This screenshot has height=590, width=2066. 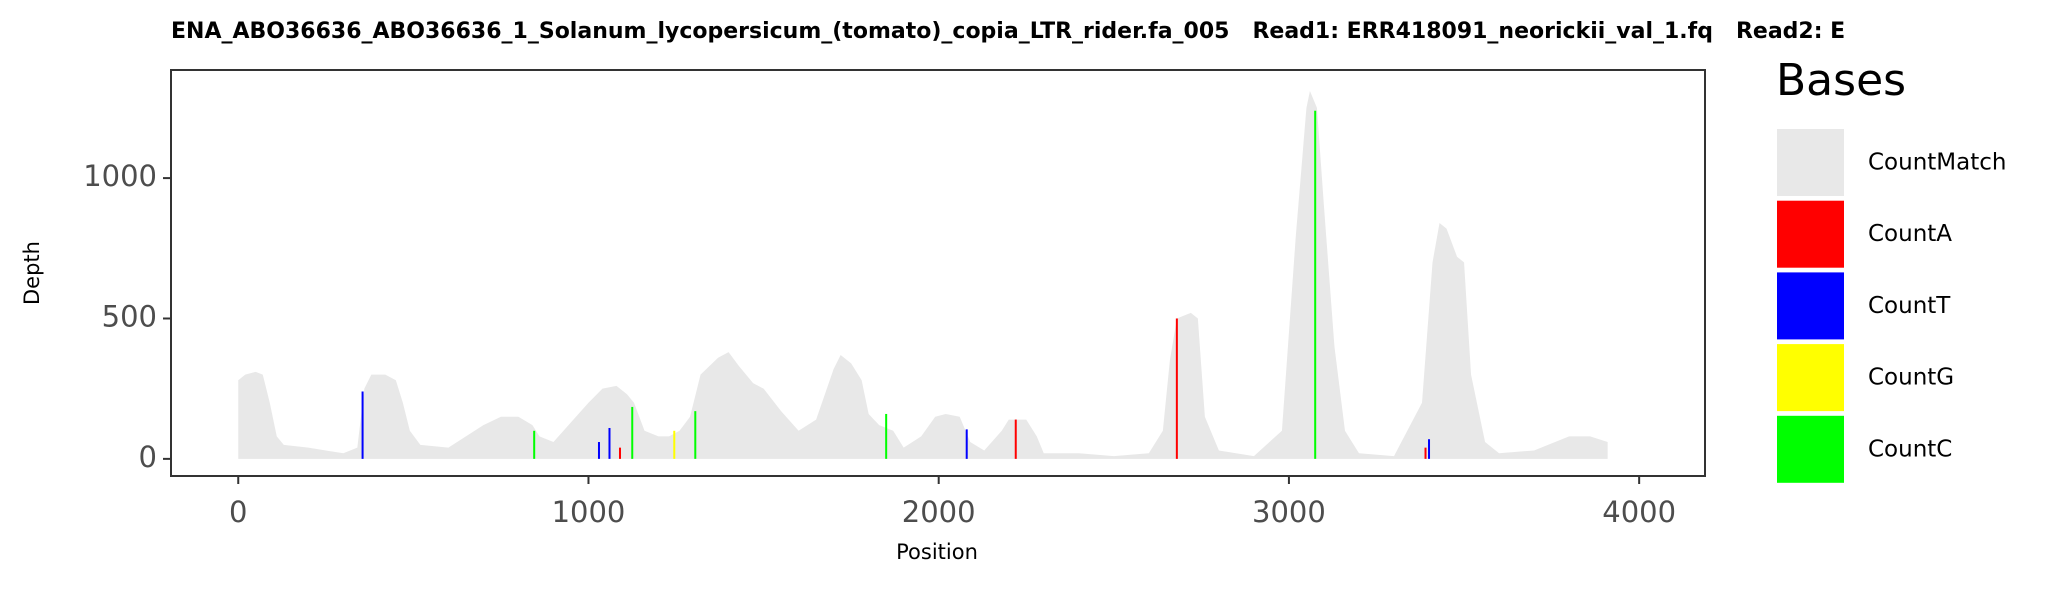 What do you see at coordinates (1911, 378) in the screenshot?
I see `legend-label: CountG` at bounding box center [1911, 378].